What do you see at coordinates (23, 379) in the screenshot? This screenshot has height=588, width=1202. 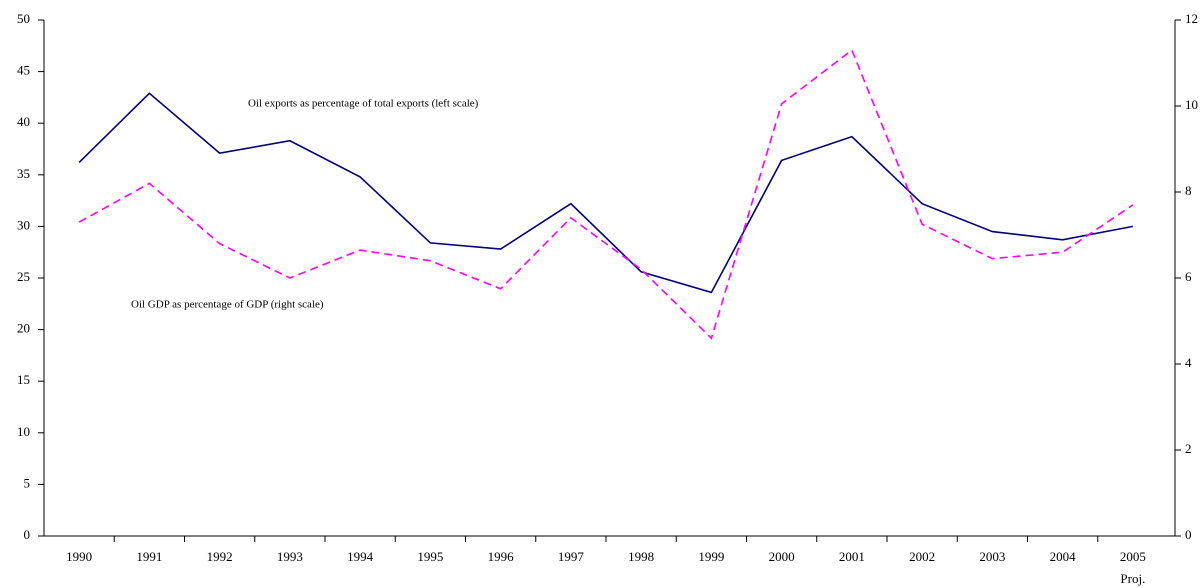 I see `y-tick-label: 15` at bounding box center [23, 379].